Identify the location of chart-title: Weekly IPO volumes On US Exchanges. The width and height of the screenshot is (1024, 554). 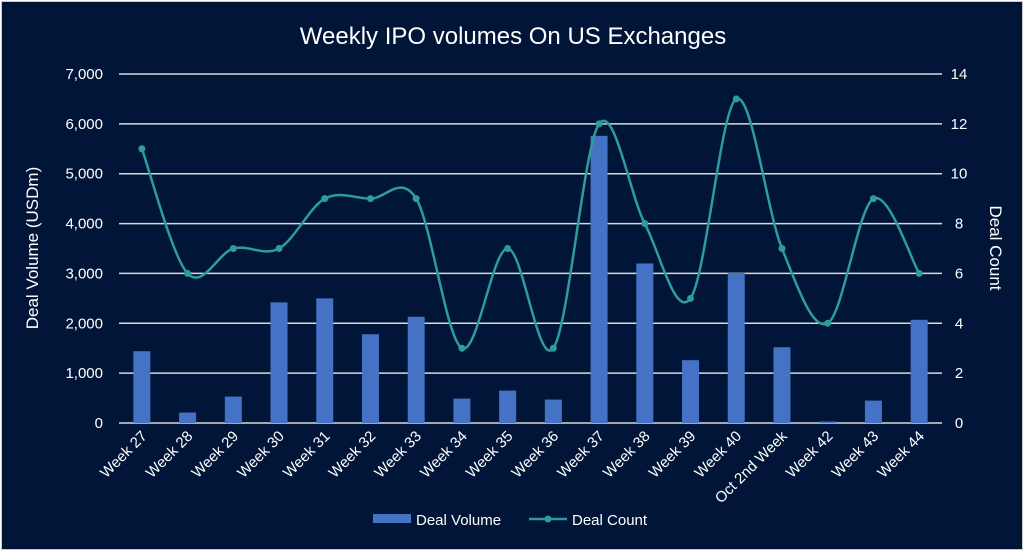
(513, 36).